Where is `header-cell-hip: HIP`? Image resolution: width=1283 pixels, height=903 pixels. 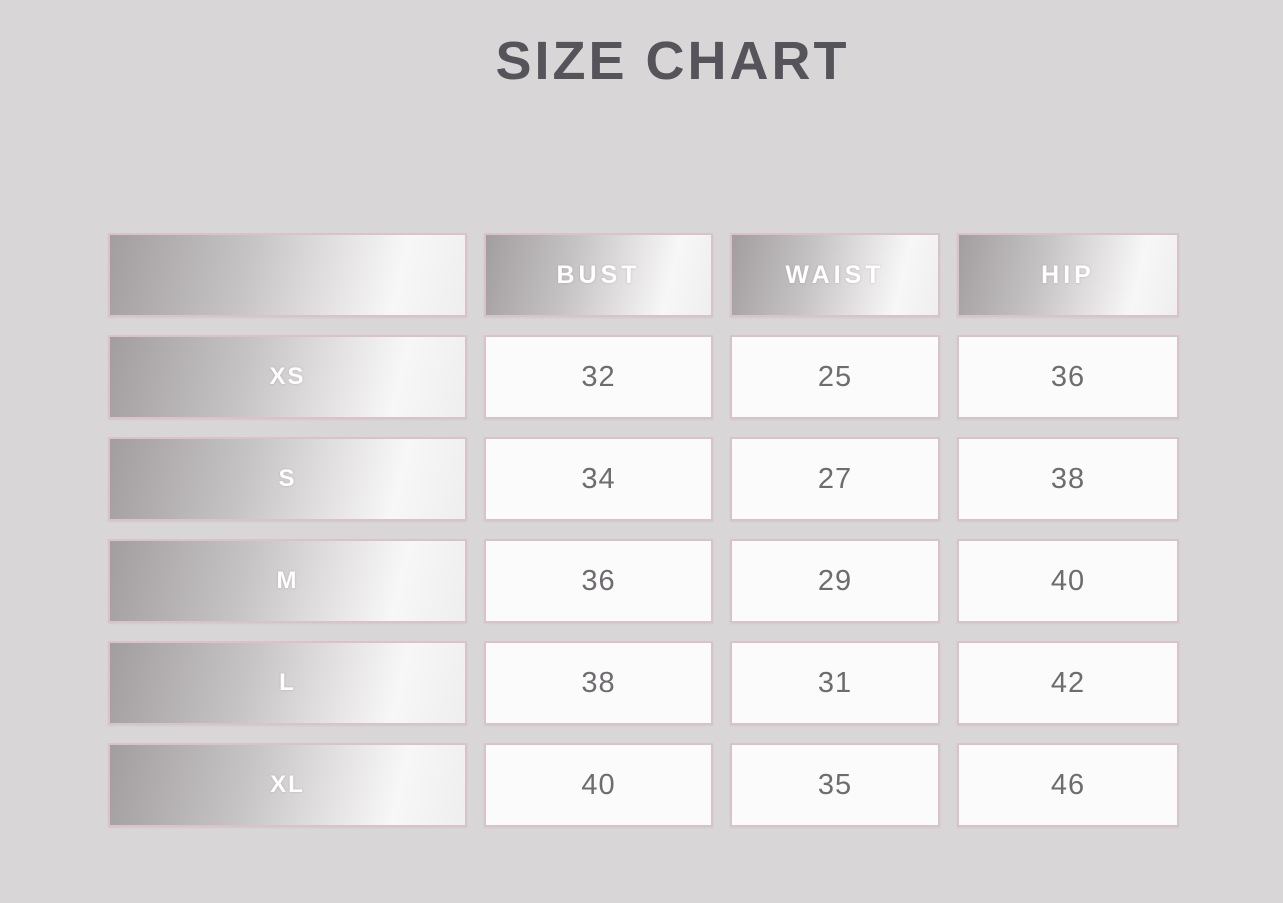
header-cell-hip: HIP is located at coordinates (1068, 275).